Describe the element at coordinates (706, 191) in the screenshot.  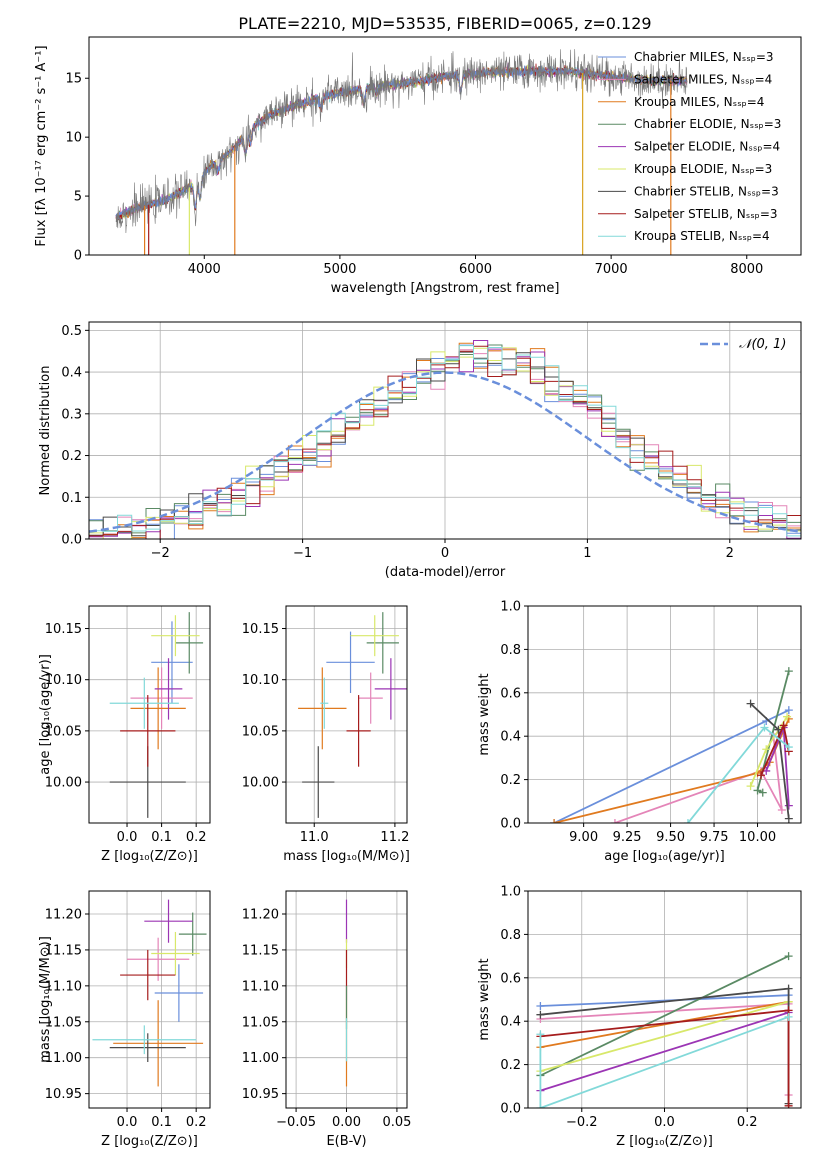
I see `legend-label: Chabrier STELIB, Nₛₛₚ=3` at that location.